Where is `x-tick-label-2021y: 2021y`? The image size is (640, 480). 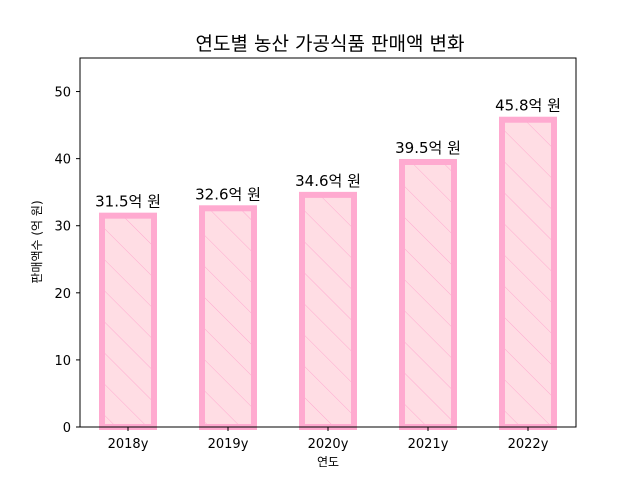
x-tick-label-2021y: 2021y is located at coordinates (428, 444).